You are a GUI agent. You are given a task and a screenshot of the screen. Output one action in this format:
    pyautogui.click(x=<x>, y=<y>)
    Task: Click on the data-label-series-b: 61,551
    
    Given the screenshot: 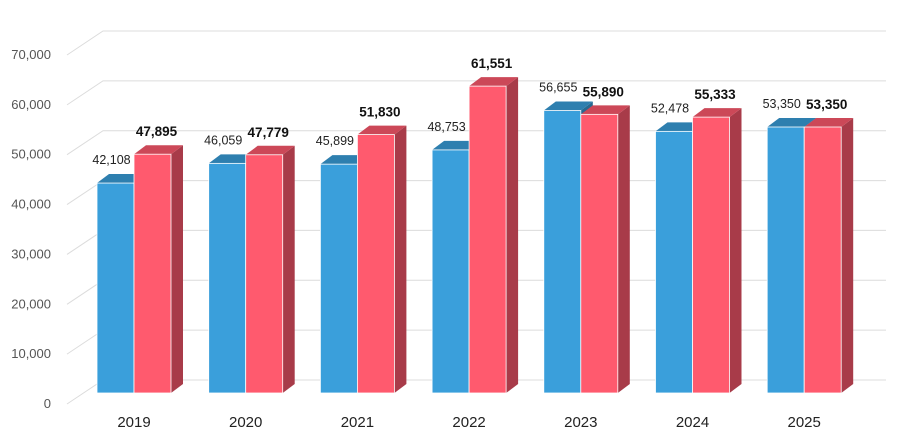 What is the action you would take?
    pyautogui.click(x=492, y=63)
    